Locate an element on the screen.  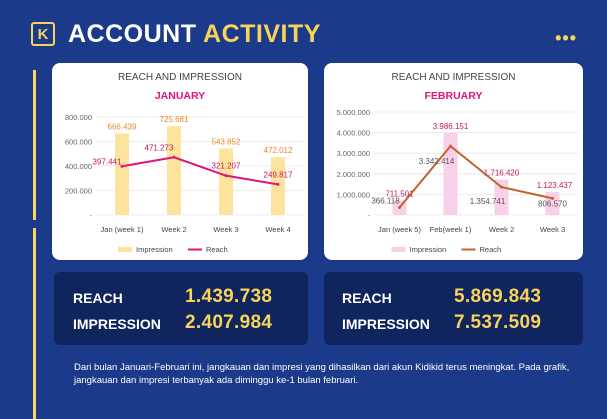
impression-data-label: 666.439 is located at coordinates (122, 126).